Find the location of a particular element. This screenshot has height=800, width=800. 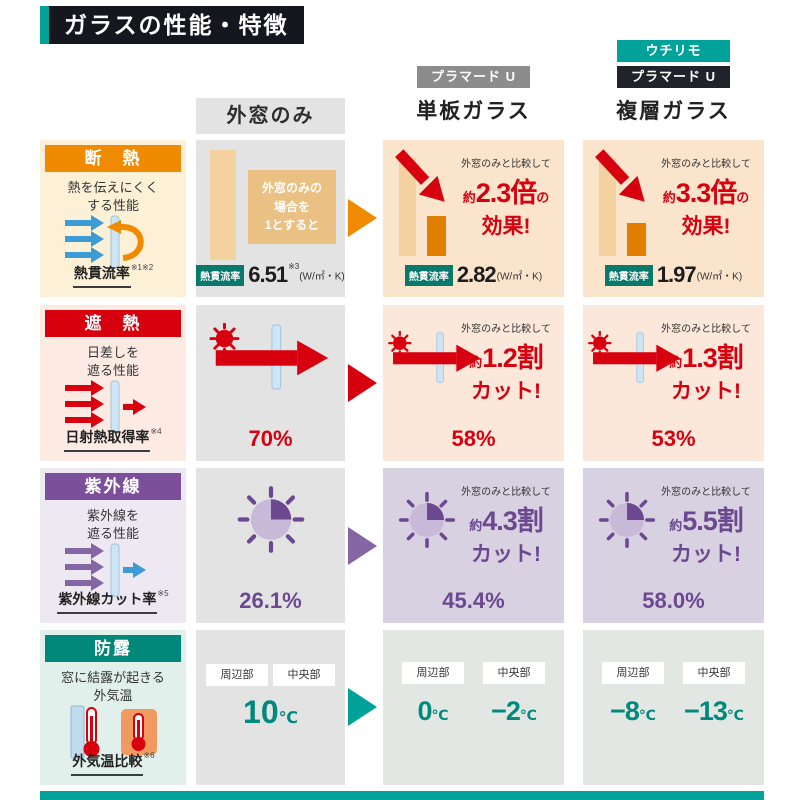

uv-sun-icon is located at coordinates (427, 522).